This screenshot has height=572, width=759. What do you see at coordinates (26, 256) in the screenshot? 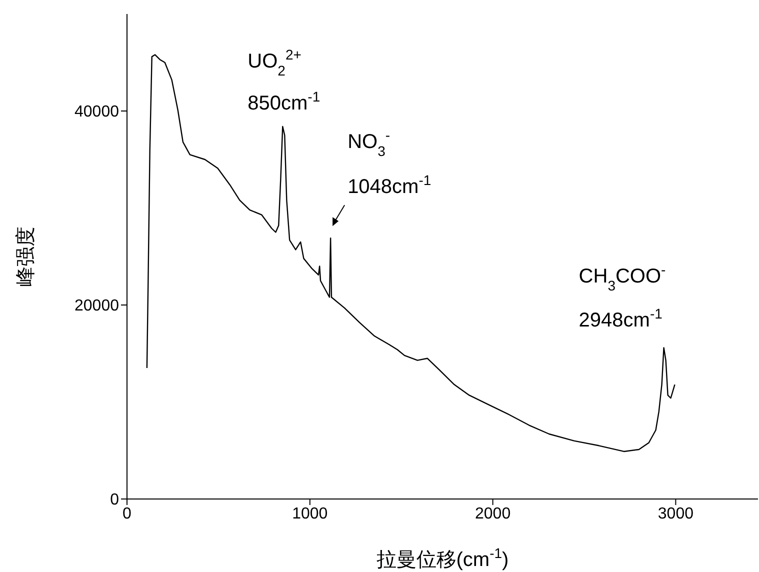
I see `y-axis-title: 峰强度` at bounding box center [26, 256].